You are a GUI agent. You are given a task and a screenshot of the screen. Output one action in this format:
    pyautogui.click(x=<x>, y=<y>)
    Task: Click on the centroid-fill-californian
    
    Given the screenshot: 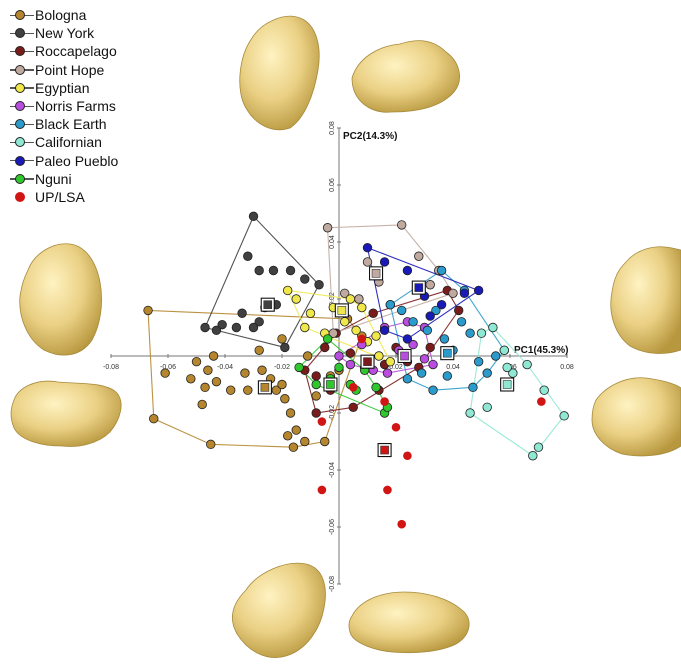 What is the action you would take?
    pyautogui.click(x=507, y=384)
    